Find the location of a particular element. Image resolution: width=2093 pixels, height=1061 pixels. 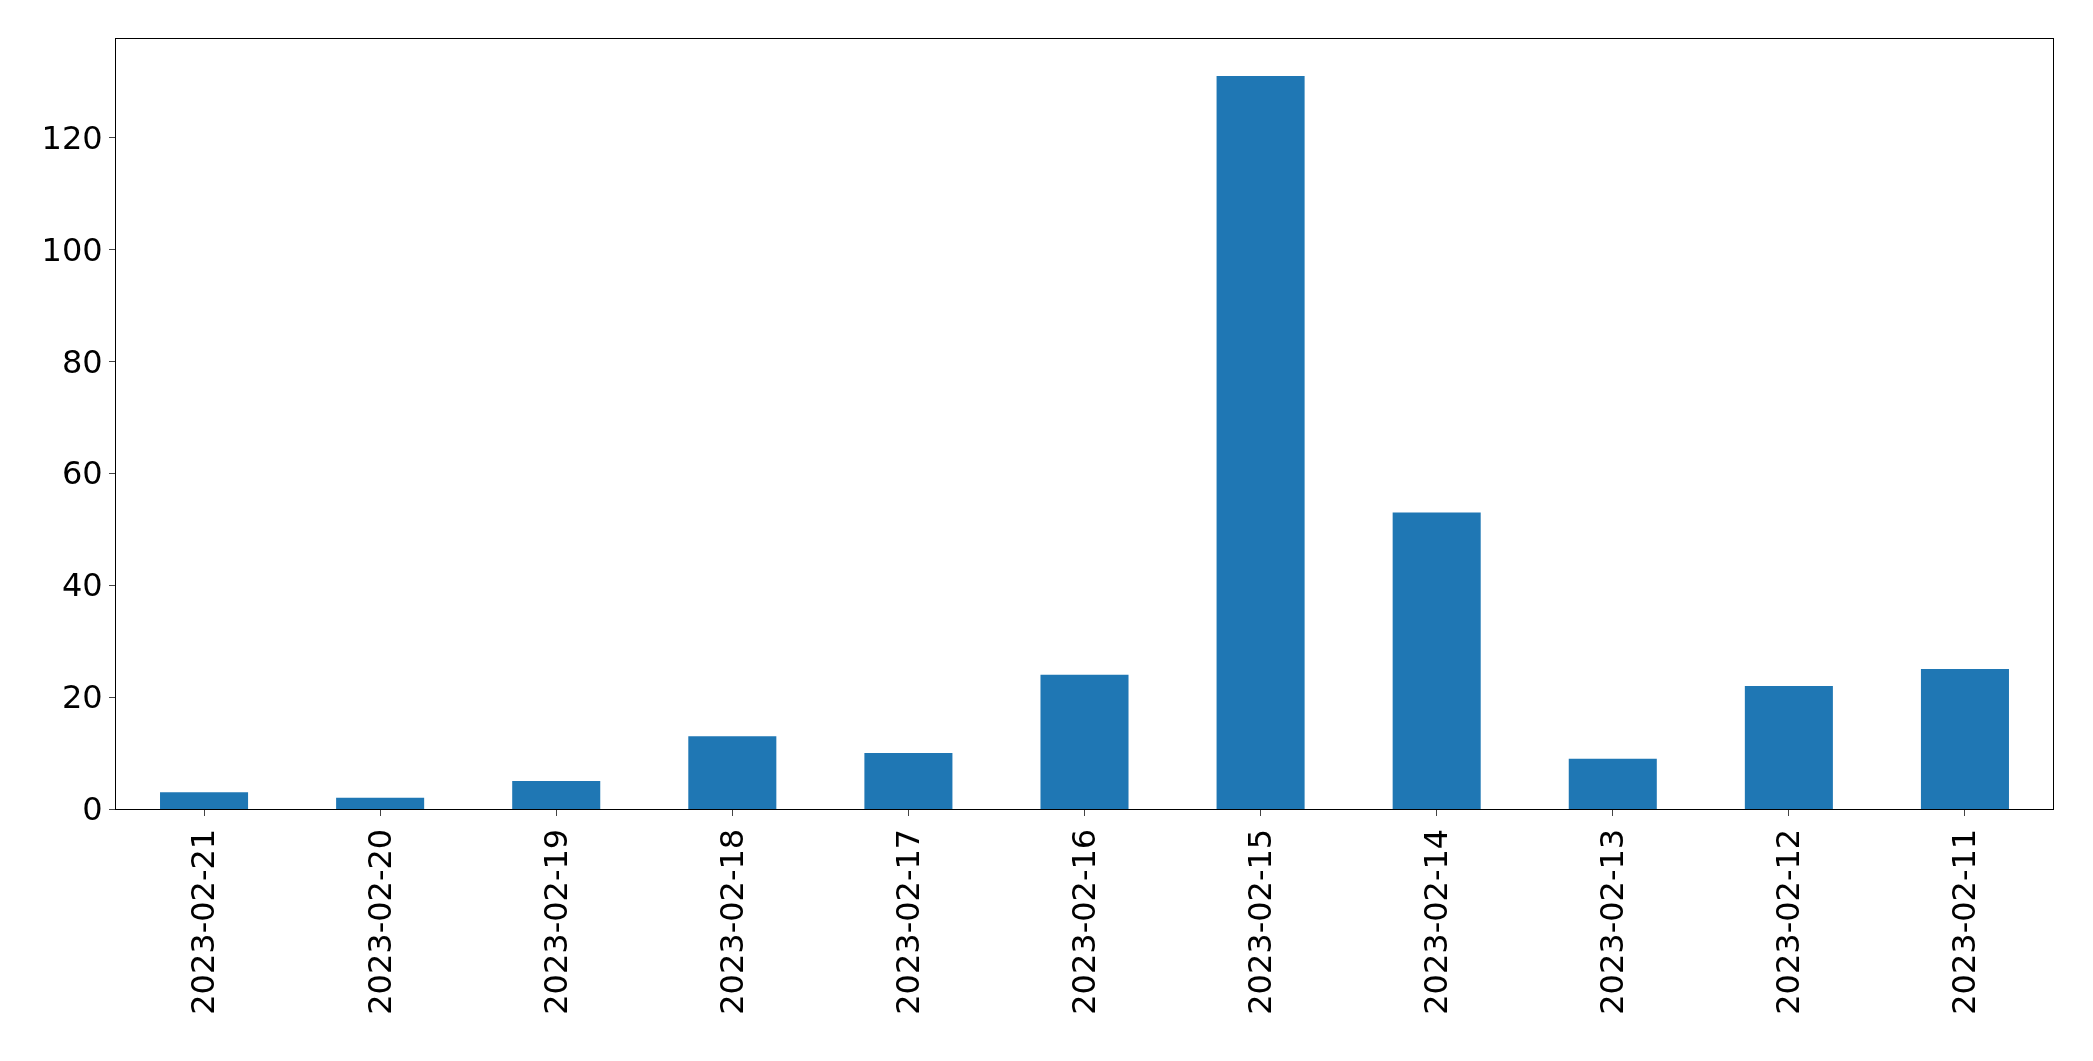

x-tick-label: 2023-02-14 is located at coordinates (1436, 921).